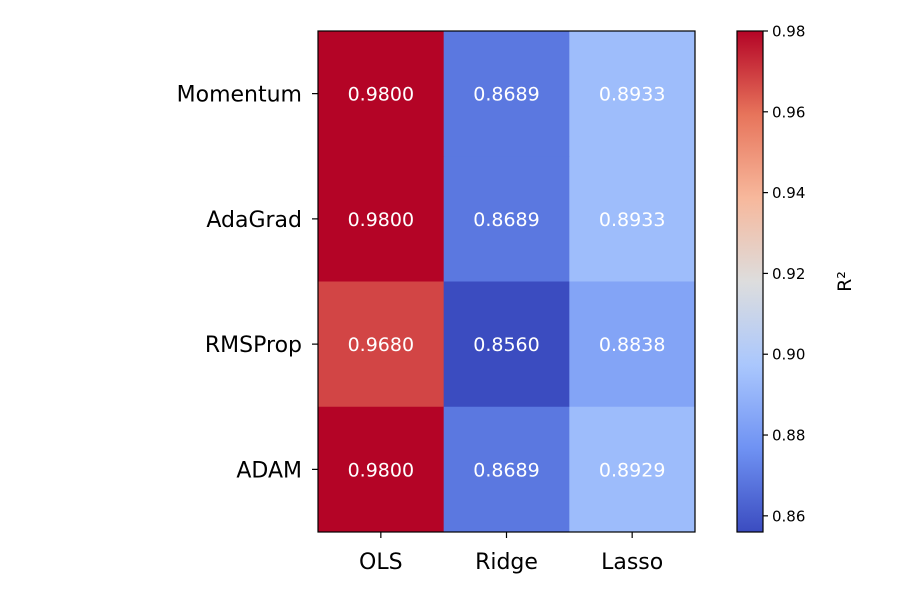 This screenshot has width=900, height=600. Describe the element at coordinates (788, 436) in the screenshot. I see `colorbar-tick-label: 0.88` at that location.